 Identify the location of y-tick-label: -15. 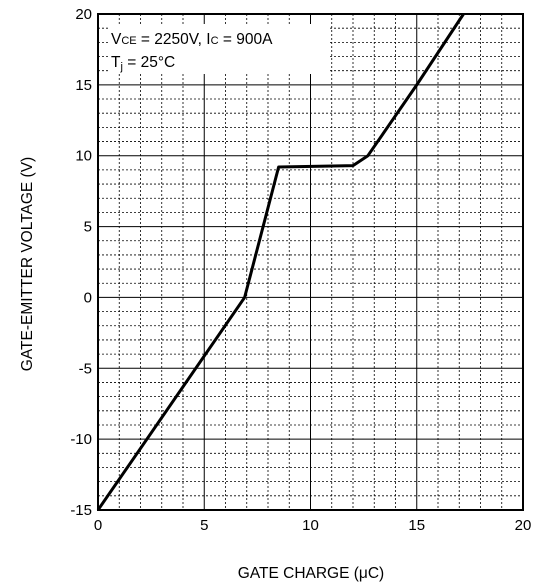
(81, 510).